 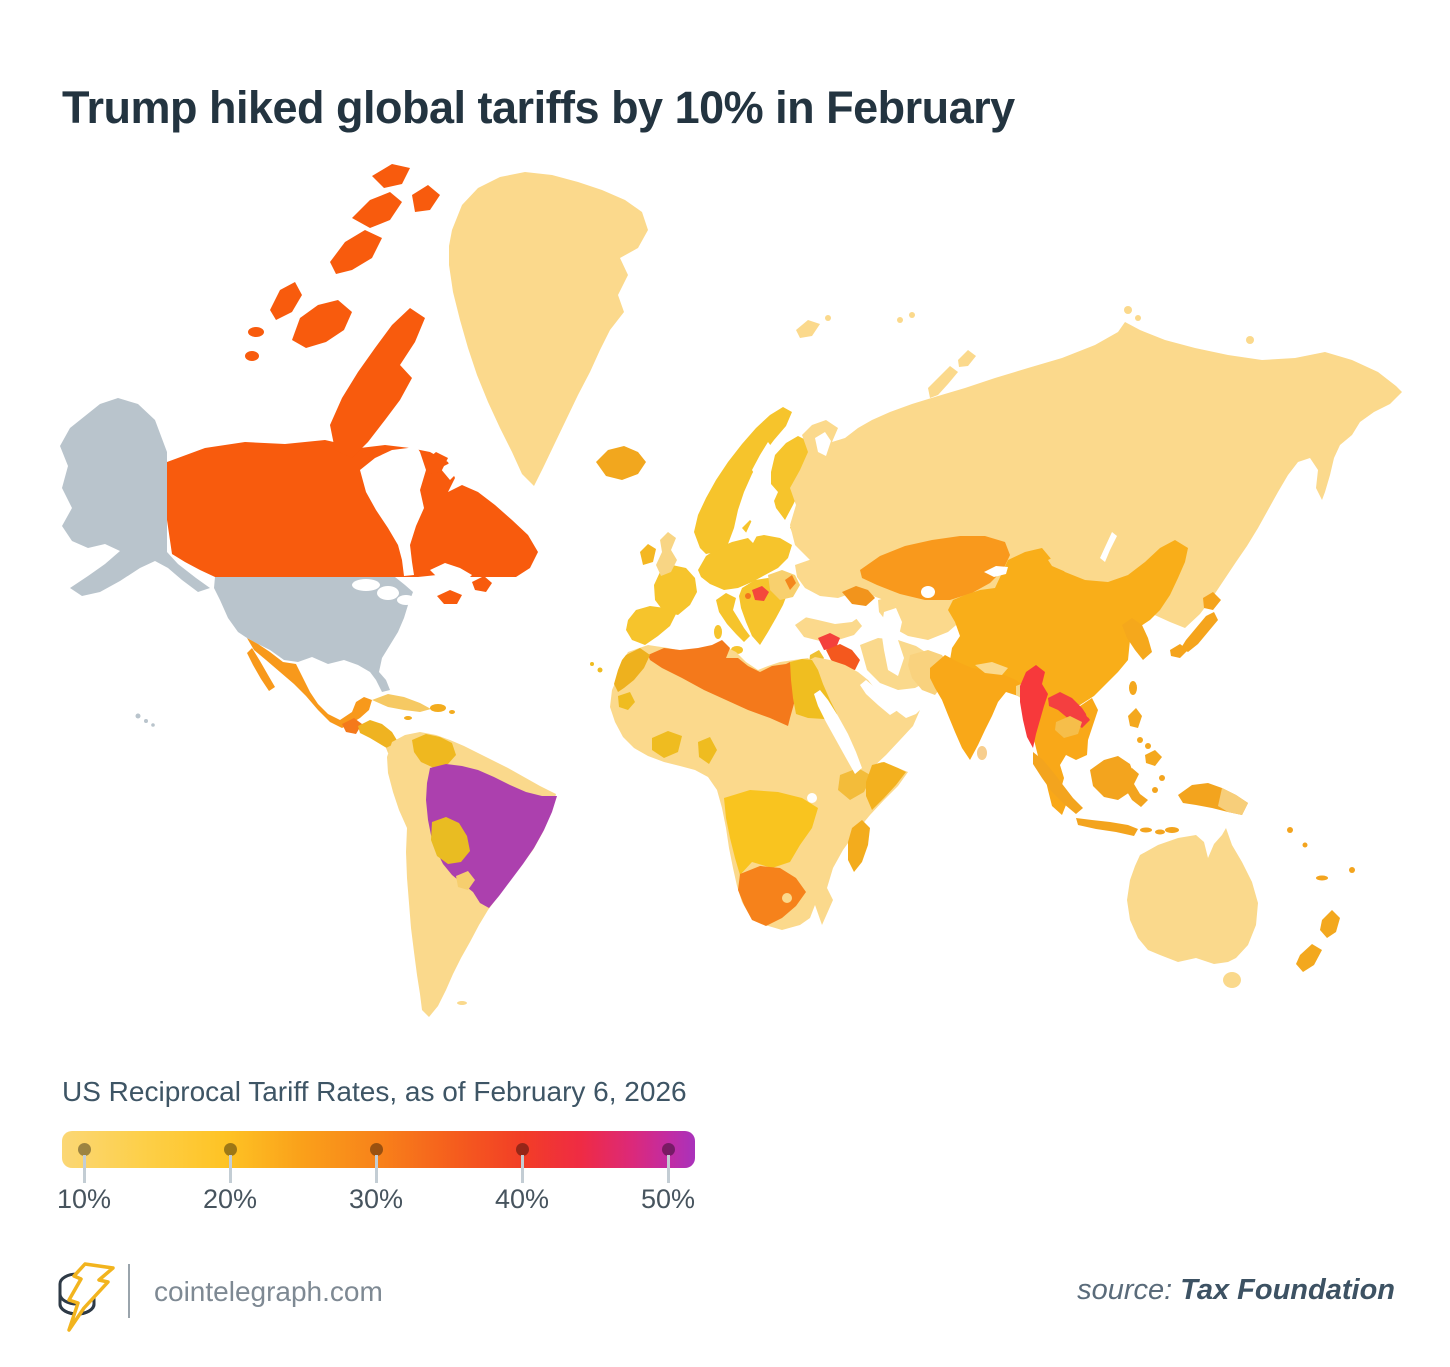 I want to click on water-ungava-bay, so click(x=449, y=471).